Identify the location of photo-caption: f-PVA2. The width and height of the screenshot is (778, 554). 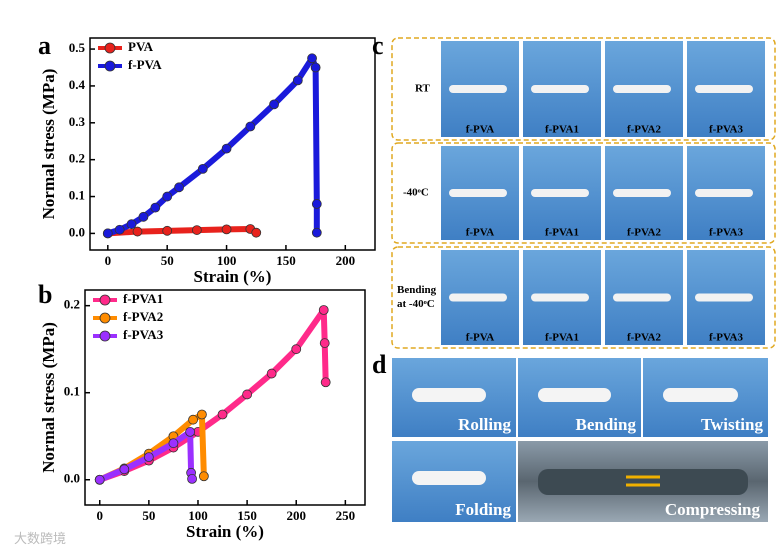
(644, 338).